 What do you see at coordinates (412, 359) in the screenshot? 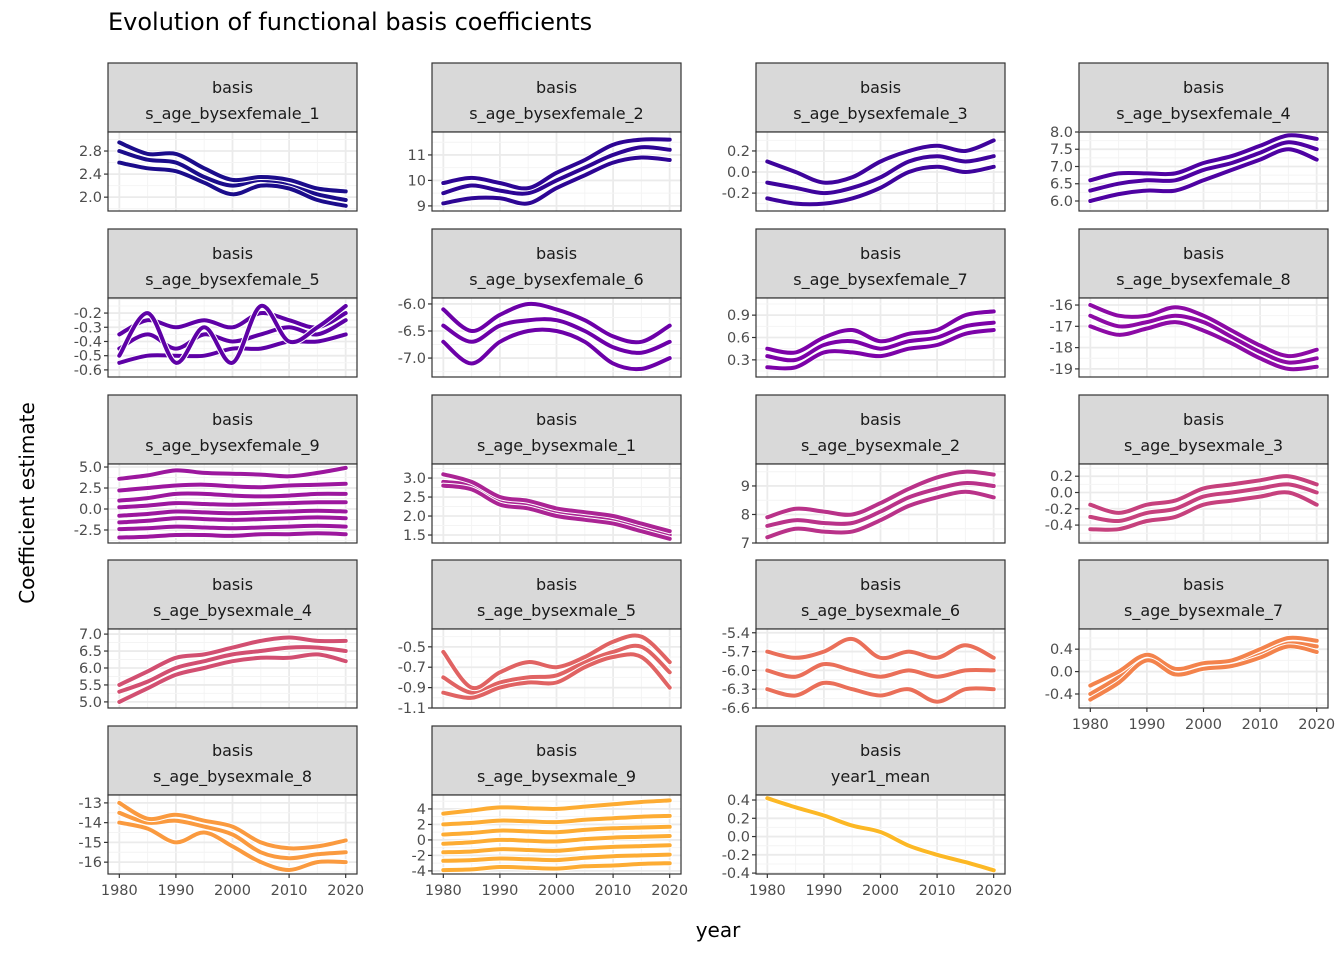
I see `y-tick-label: -7.0` at bounding box center [412, 359].